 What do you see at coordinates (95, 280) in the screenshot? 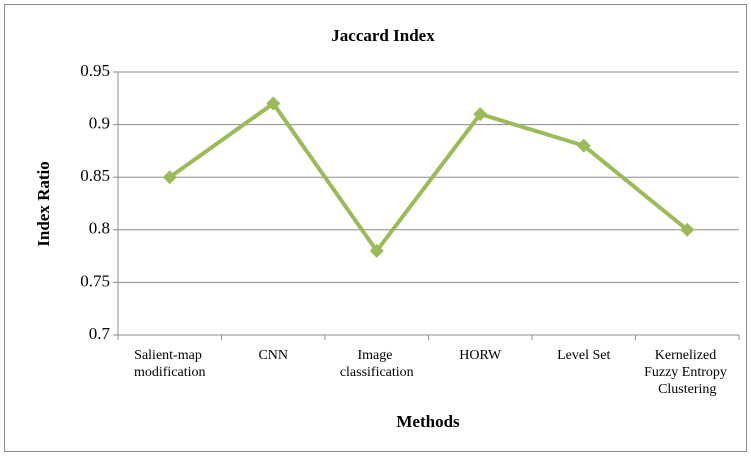
I see `y-tick-label: 0.75` at bounding box center [95, 280].